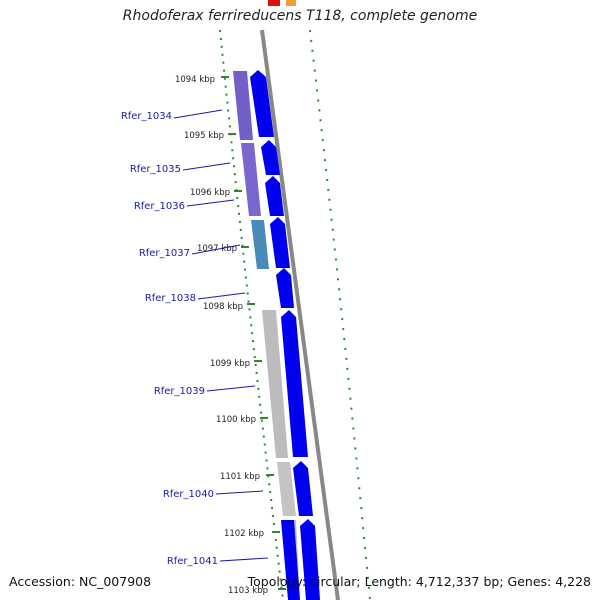 The image size is (600, 600). I want to click on gene-label: Rfer_1039, so click(179, 391).